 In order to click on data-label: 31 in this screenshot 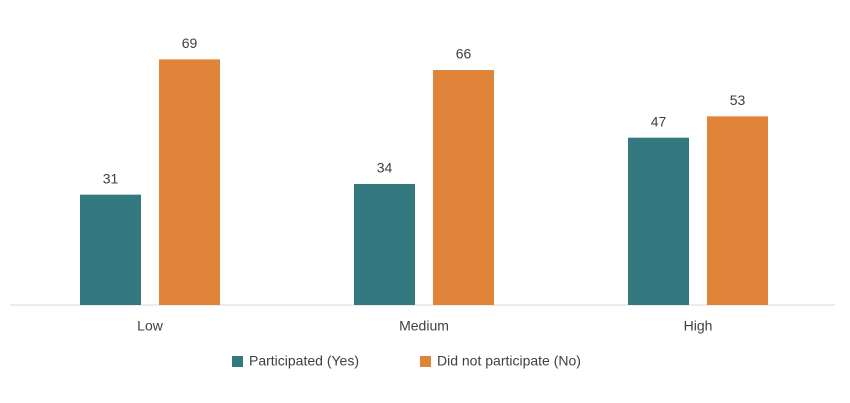, I will do `click(111, 178)`.